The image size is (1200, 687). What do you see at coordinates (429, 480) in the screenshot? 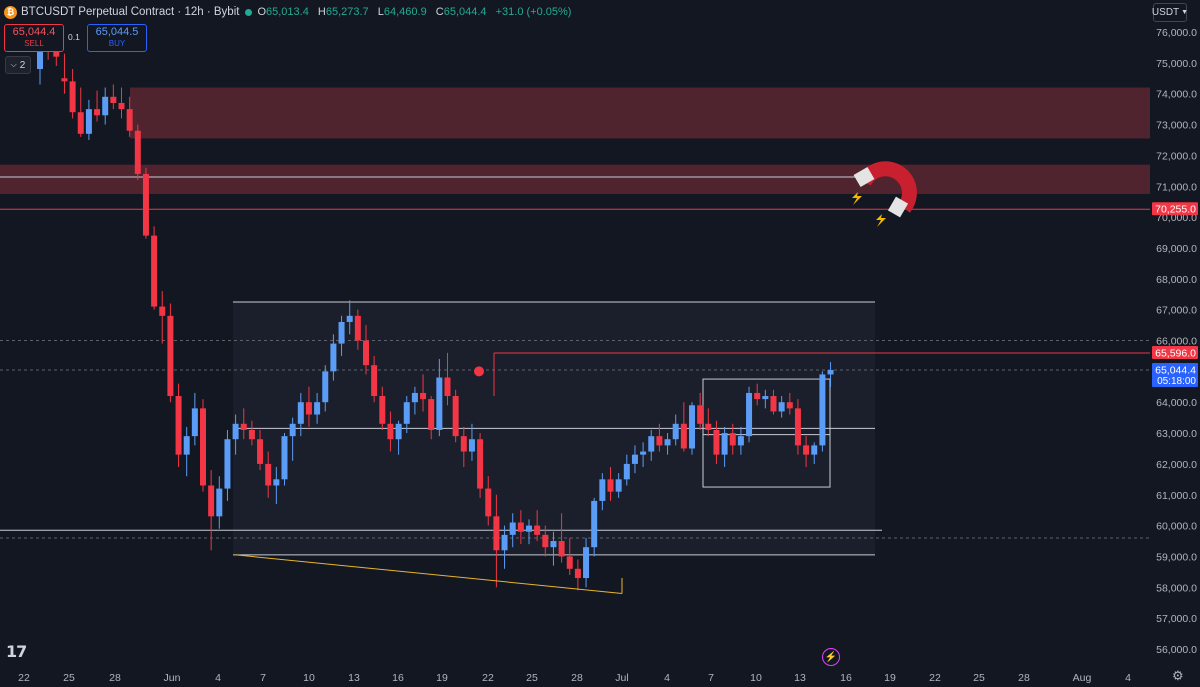
I see `drawings-layer` at bounding box center [429, 480].